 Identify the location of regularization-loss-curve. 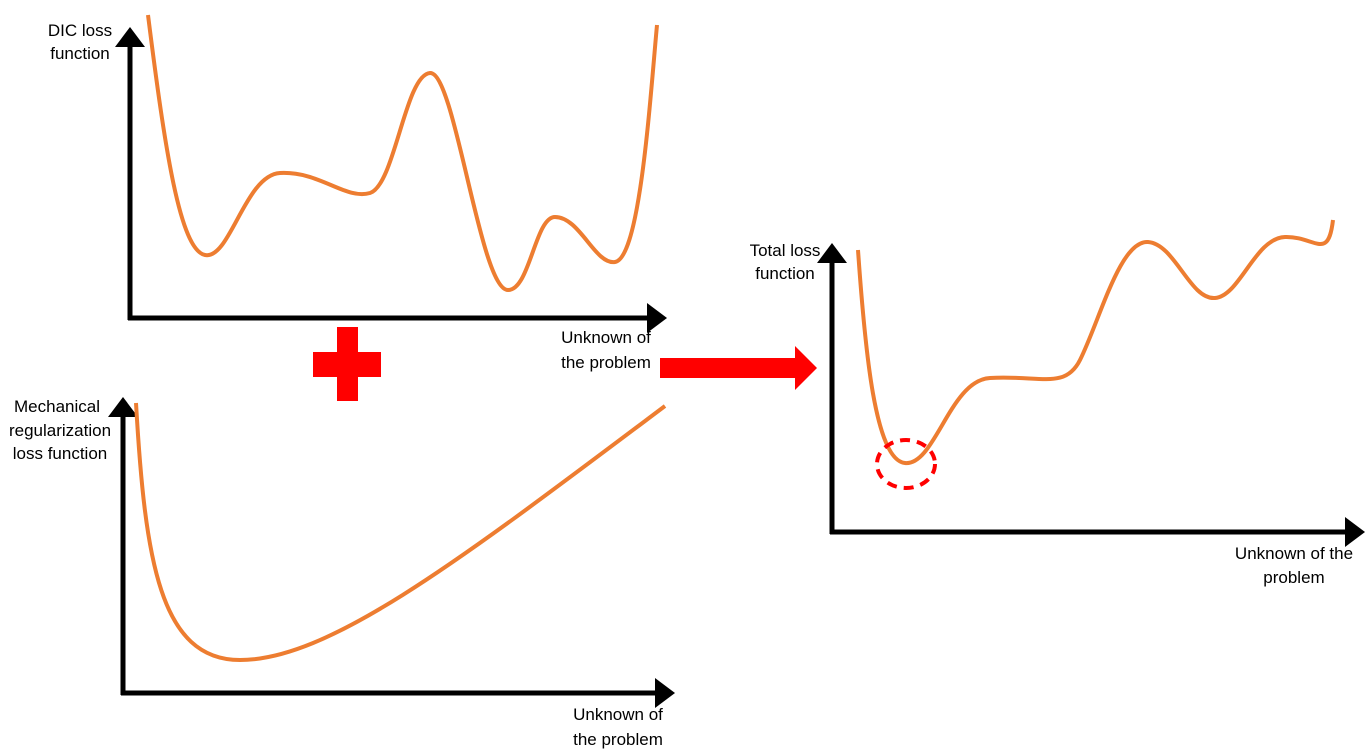
(400, 532).